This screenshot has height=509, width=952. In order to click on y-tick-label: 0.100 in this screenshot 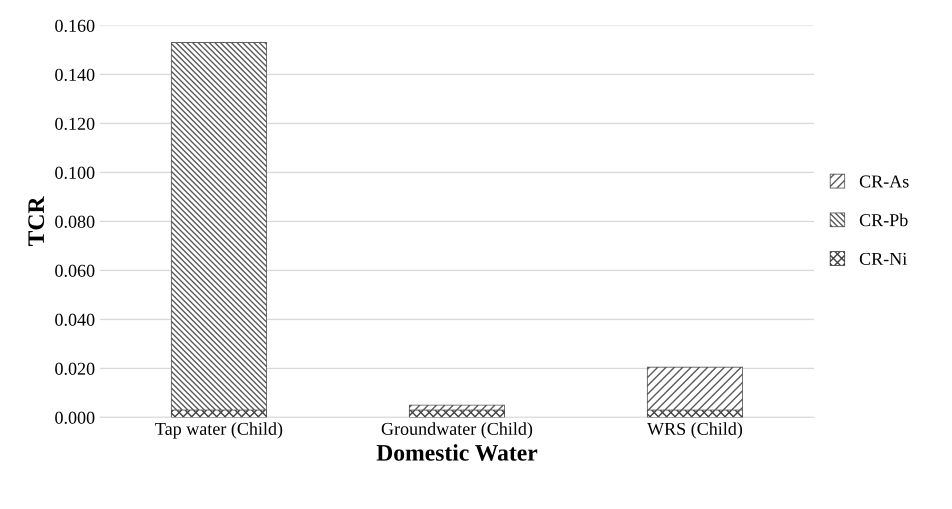, I will do `click(74, 172)`.